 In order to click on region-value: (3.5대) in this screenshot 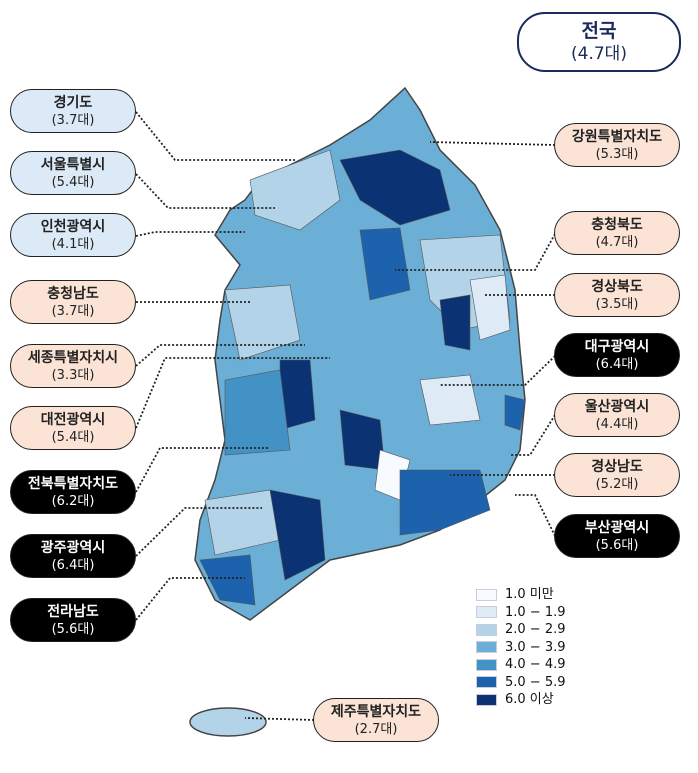, I will do `click(617, 304)`.